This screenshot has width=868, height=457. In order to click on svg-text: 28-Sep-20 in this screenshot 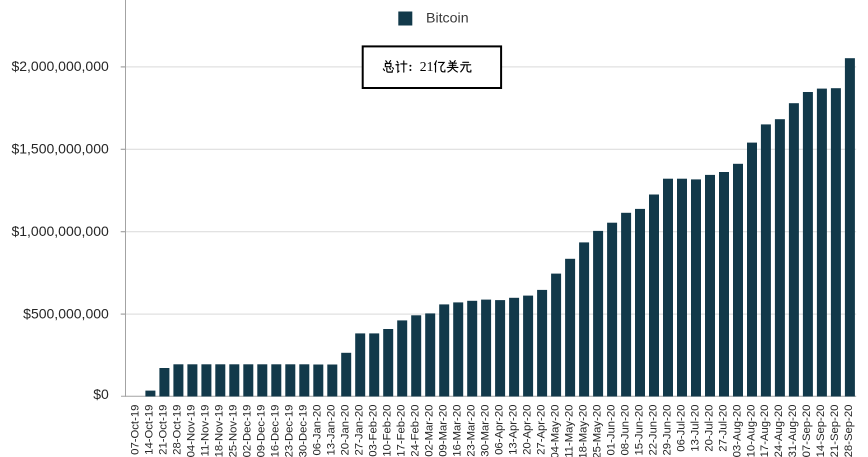, I will do `click(849, 431)`.